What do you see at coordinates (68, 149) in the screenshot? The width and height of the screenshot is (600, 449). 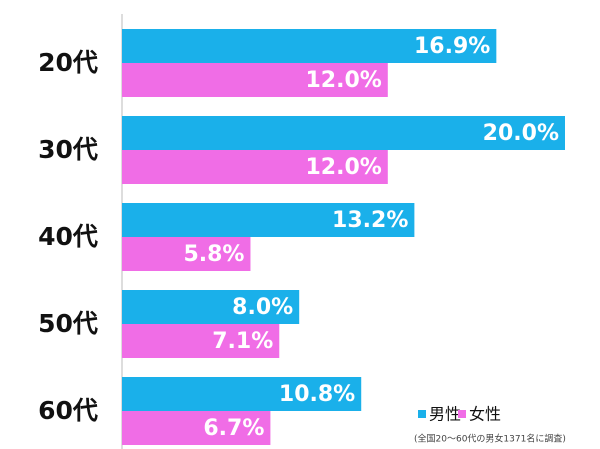 I see `category-label: 30代` at bounding box center [68, 149].